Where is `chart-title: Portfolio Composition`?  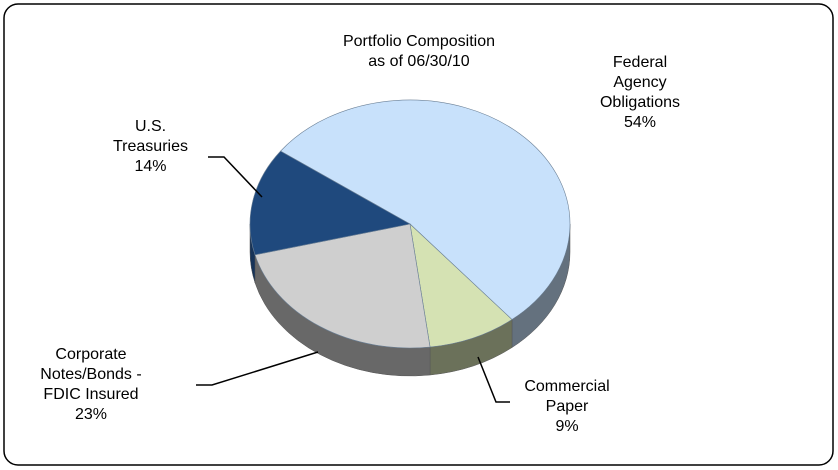
chart-title: Portfolio Composition is located at coordinates (419, 41).